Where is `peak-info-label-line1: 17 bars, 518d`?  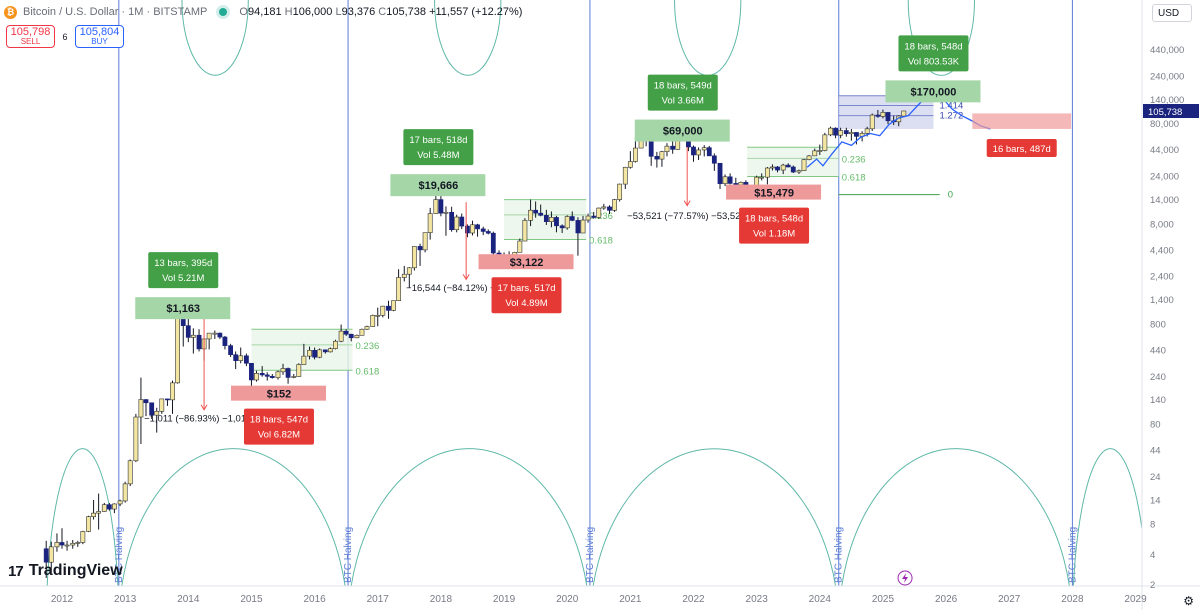
peak-info-label-line1: 17 bars, 518d is located at coordinates (438, 140).